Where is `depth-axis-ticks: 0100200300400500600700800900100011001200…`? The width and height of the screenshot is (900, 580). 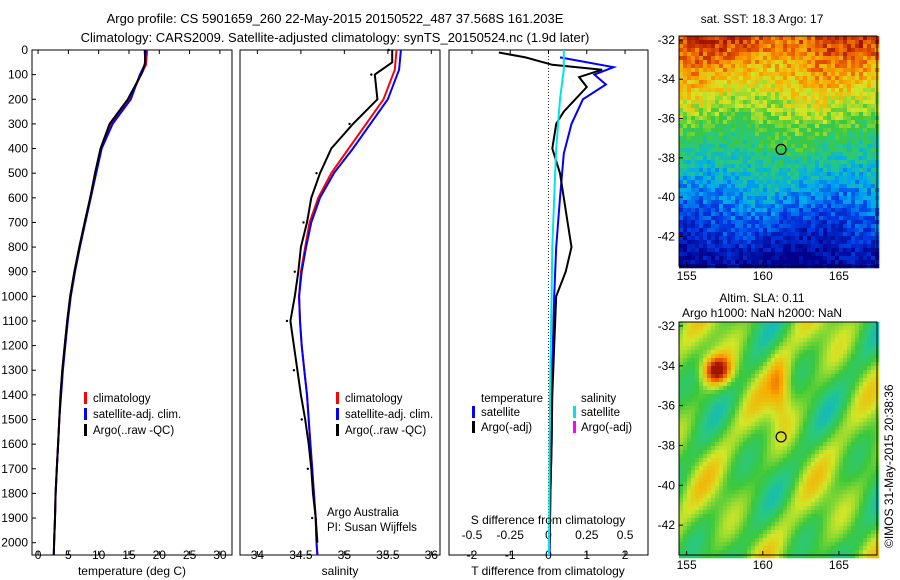
depth-axis-ticks: 0100200300400500600700800900100011001200… is located at coordinates (18, 296).